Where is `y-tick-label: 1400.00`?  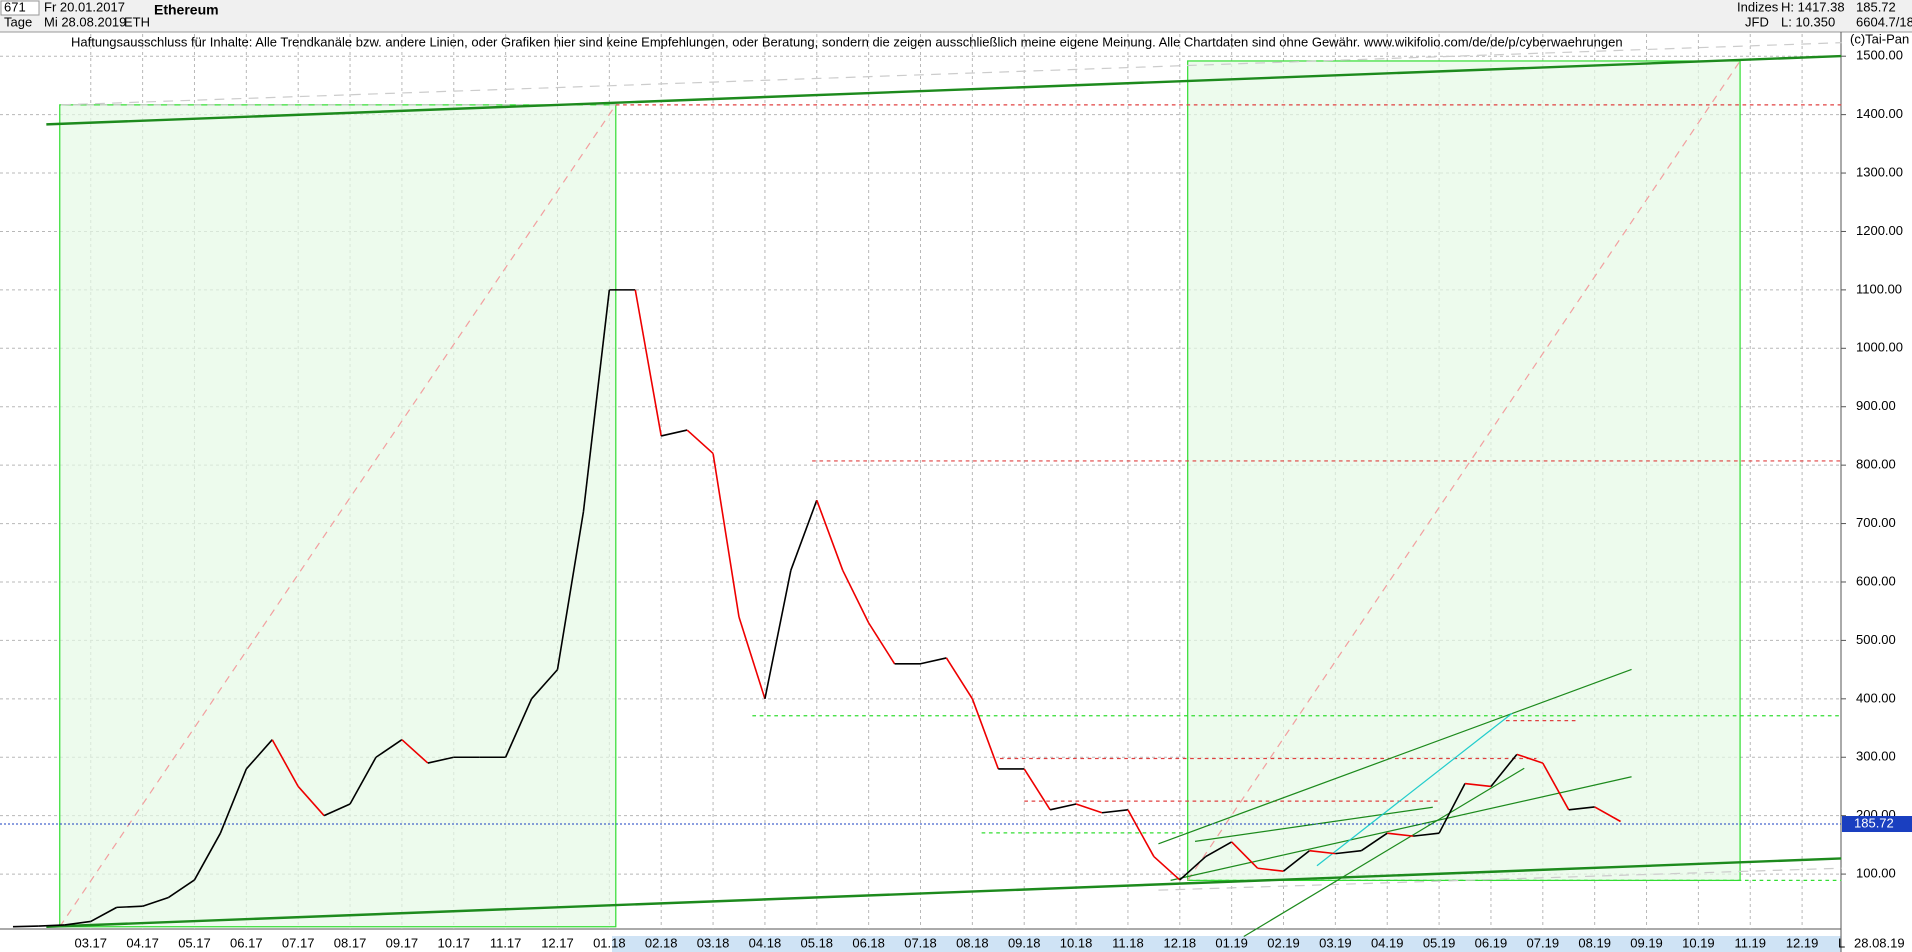
y-tick-label: 1400.00 is located at coordinates (1879, 113).